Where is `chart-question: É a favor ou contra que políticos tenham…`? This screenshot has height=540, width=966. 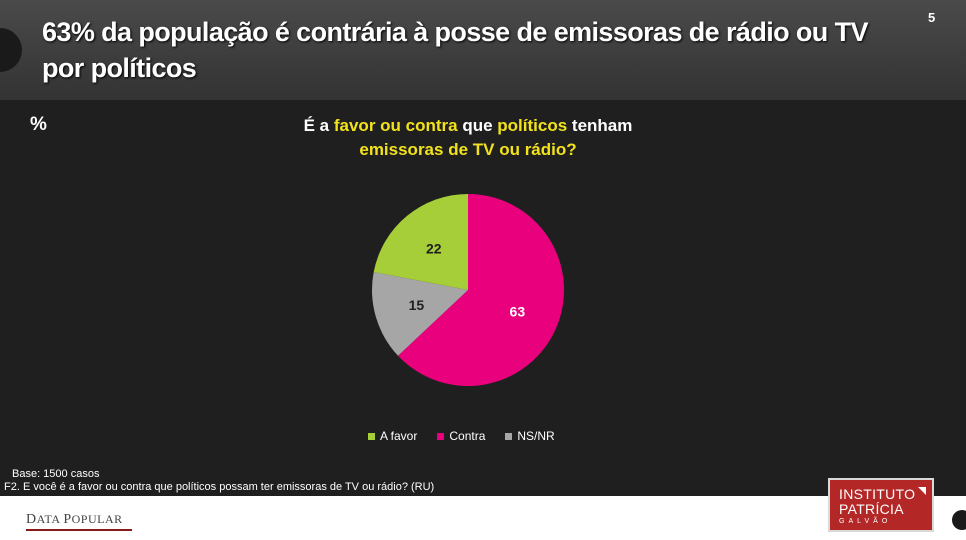 chart-question: É a favor ou contra que políticos tenham… is located at coordinates (468, 138).